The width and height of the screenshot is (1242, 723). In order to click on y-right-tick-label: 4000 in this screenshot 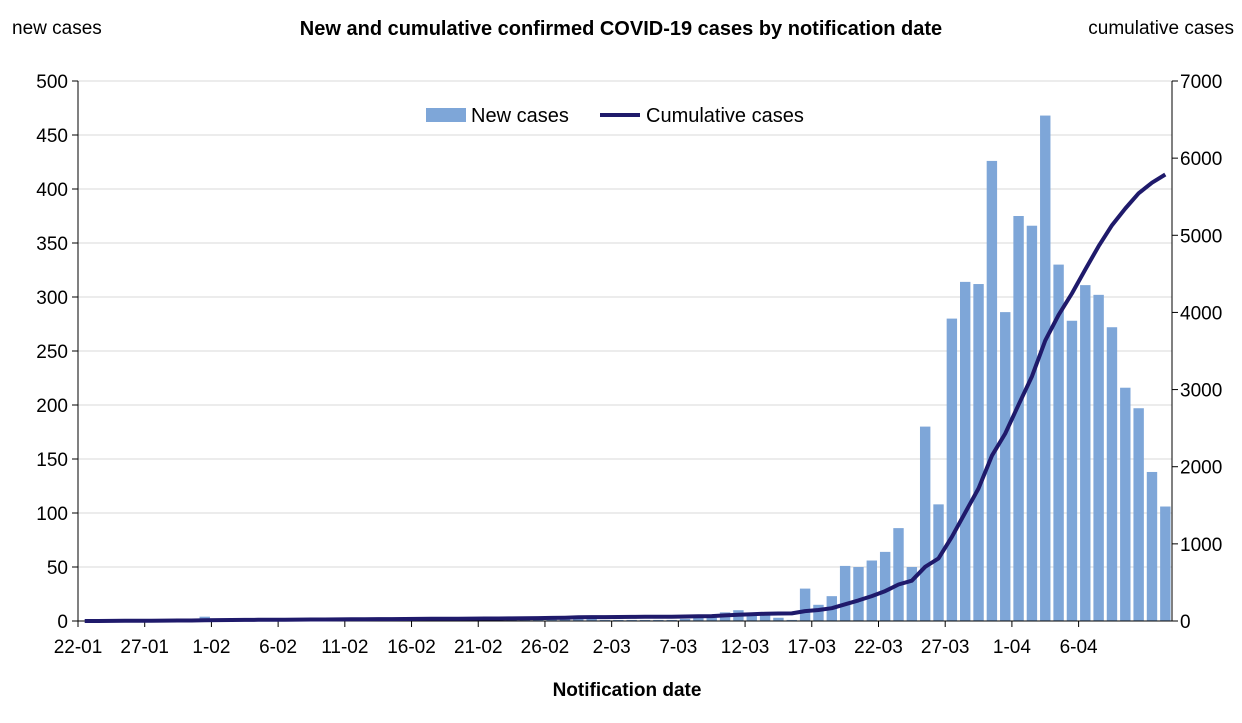, I will do `click(1201, 313)`.